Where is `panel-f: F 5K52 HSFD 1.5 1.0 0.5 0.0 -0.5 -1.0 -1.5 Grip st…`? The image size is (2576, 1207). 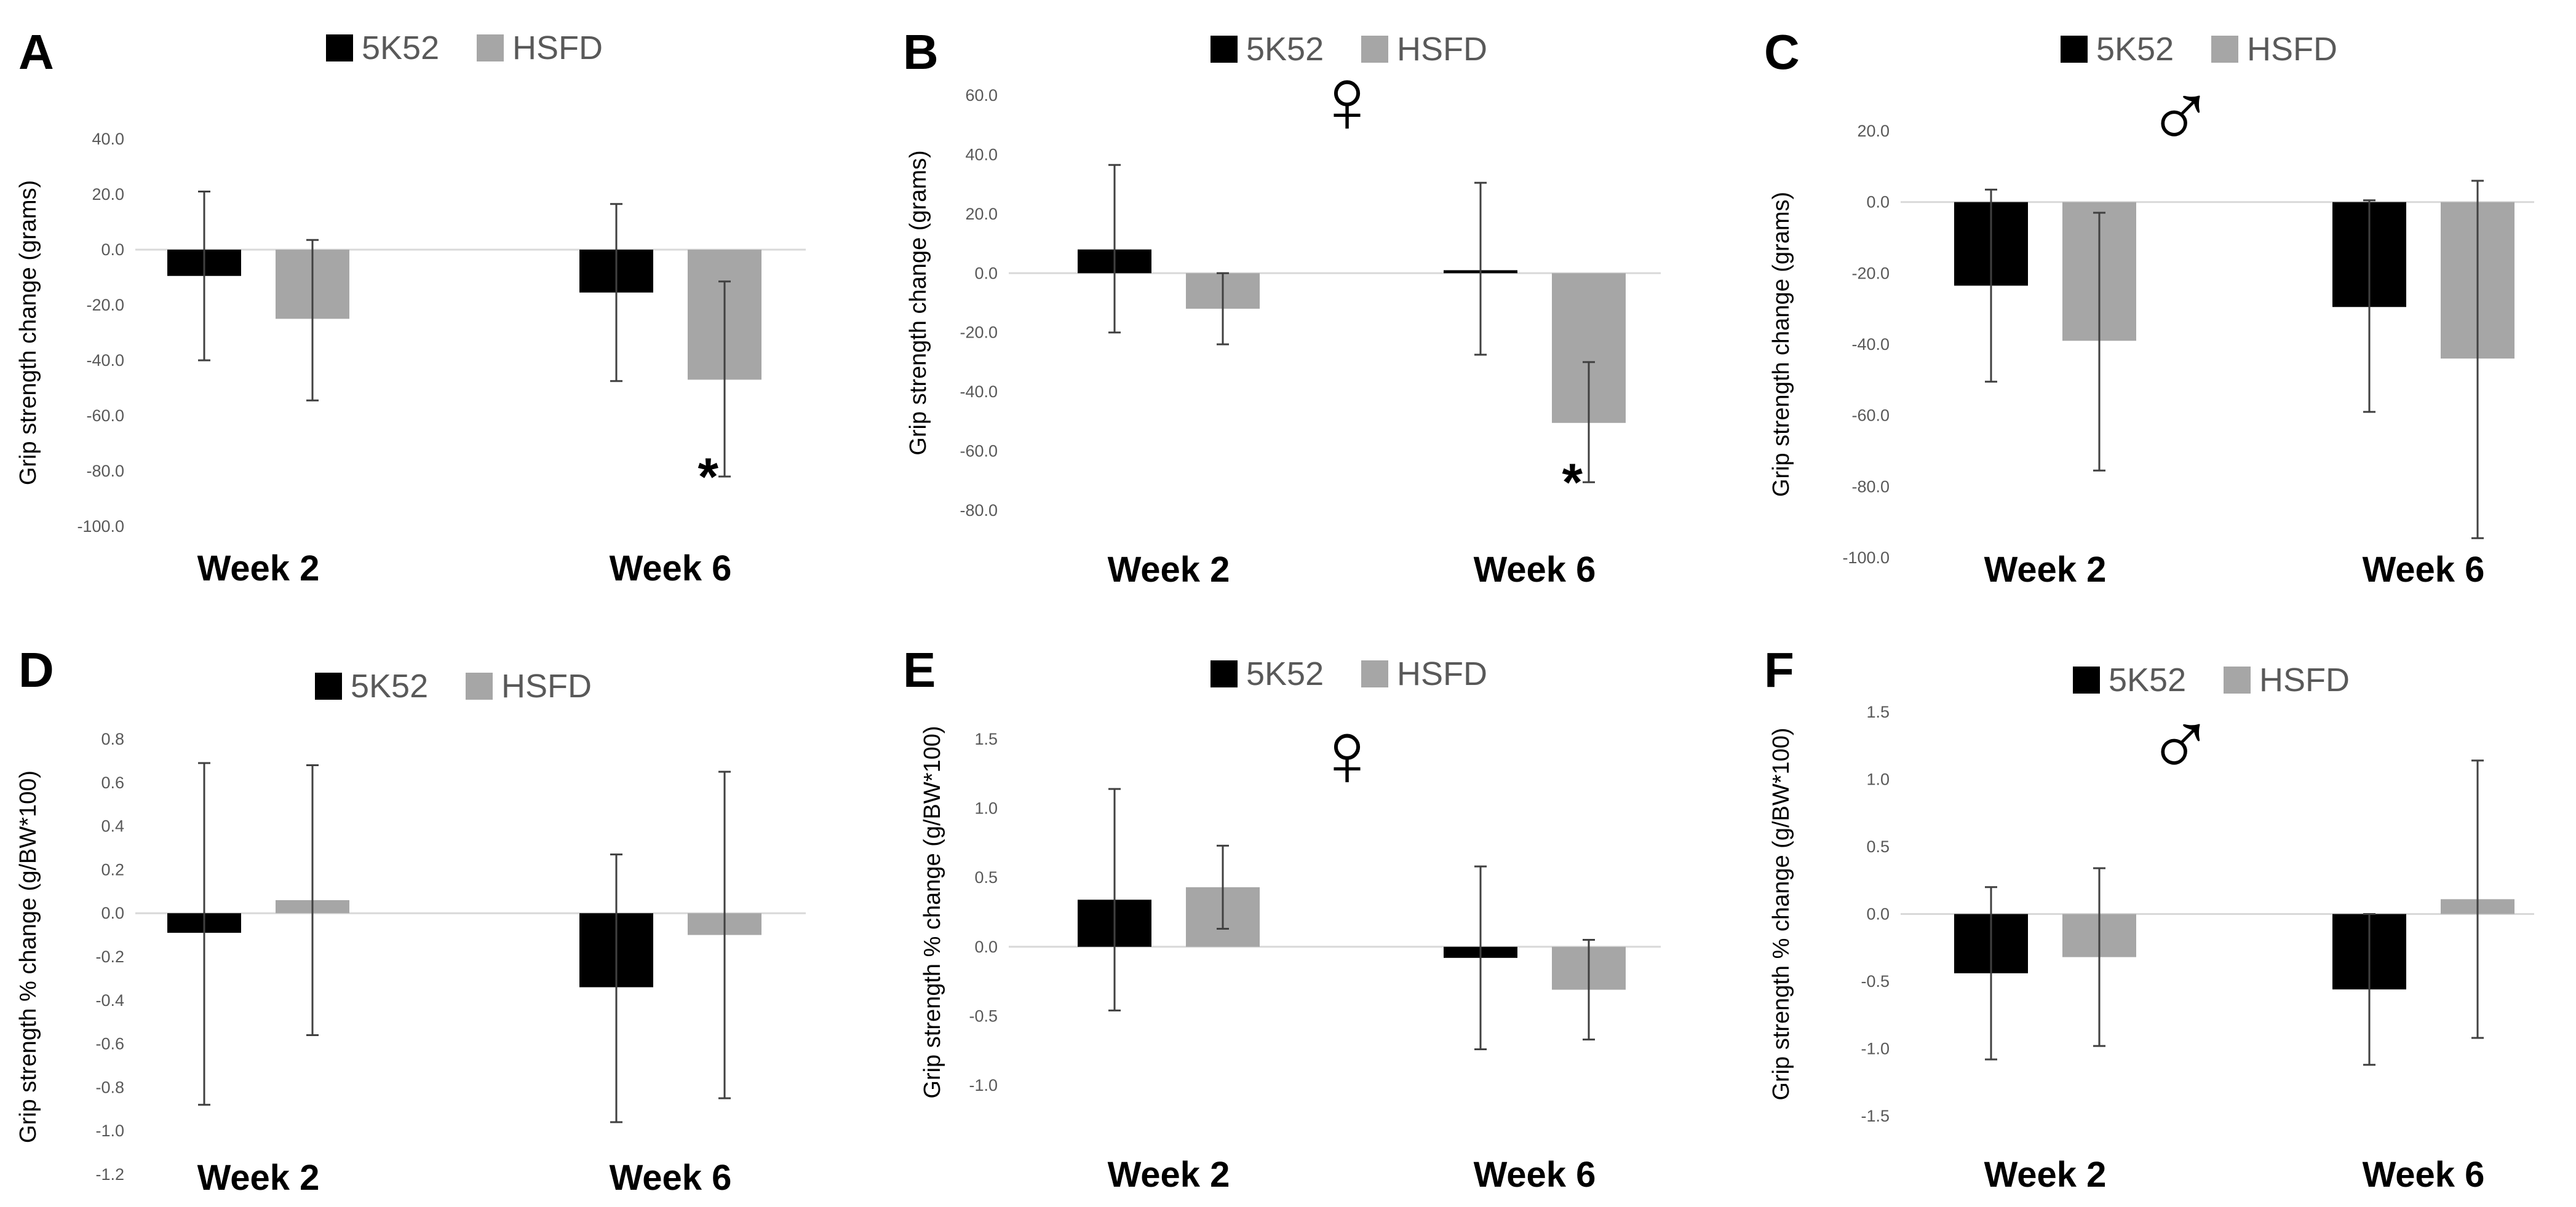
panel-f: F 5K52 HSFD 1.5 1.0 0.5 0.0 -0.5 -1.0 -1.5 Grip st… is located at coordinates (2149, 919).